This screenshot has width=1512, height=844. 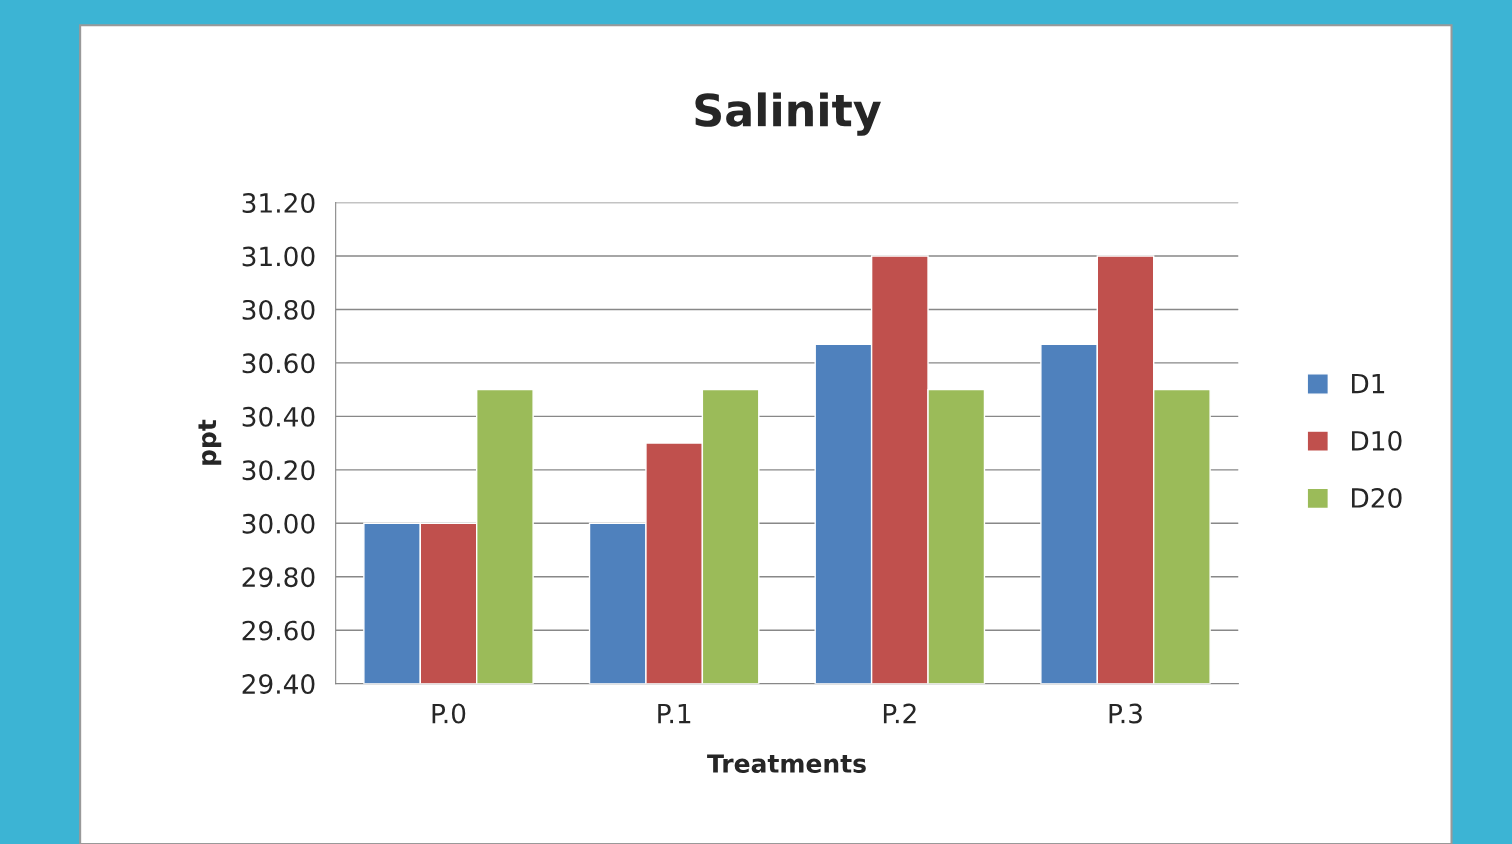 I want to click on legend-label: D20, so click(x=1377, y=498).